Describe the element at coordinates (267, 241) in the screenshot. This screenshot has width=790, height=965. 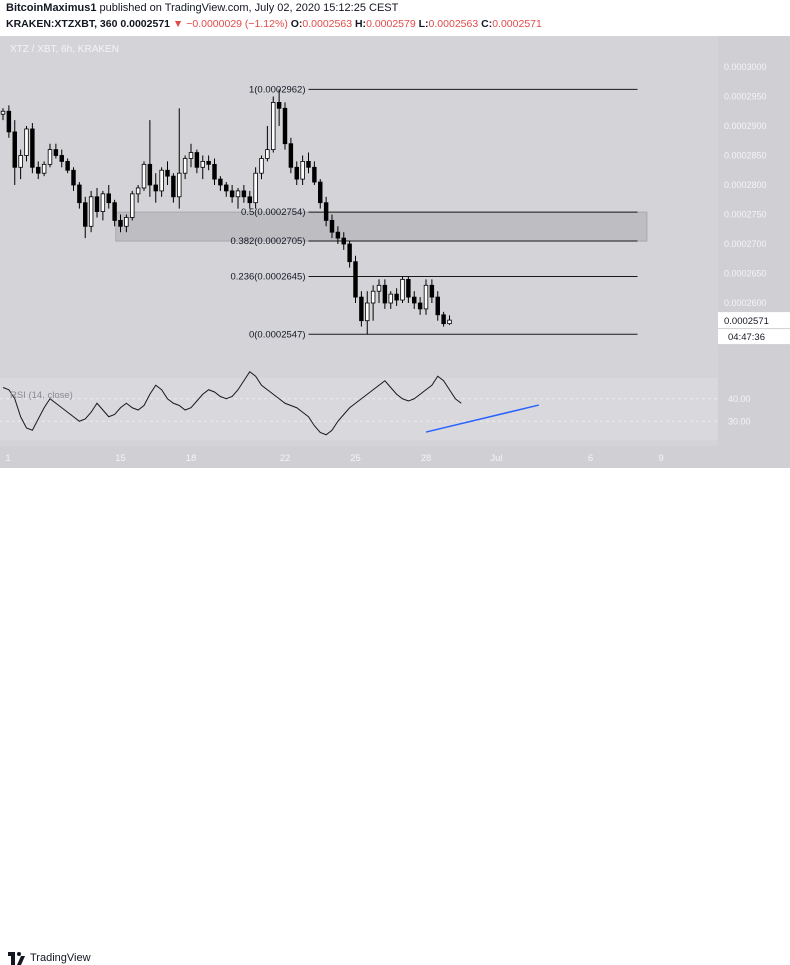
I see `fib-label: 0.382(0.0002705)` at that location.